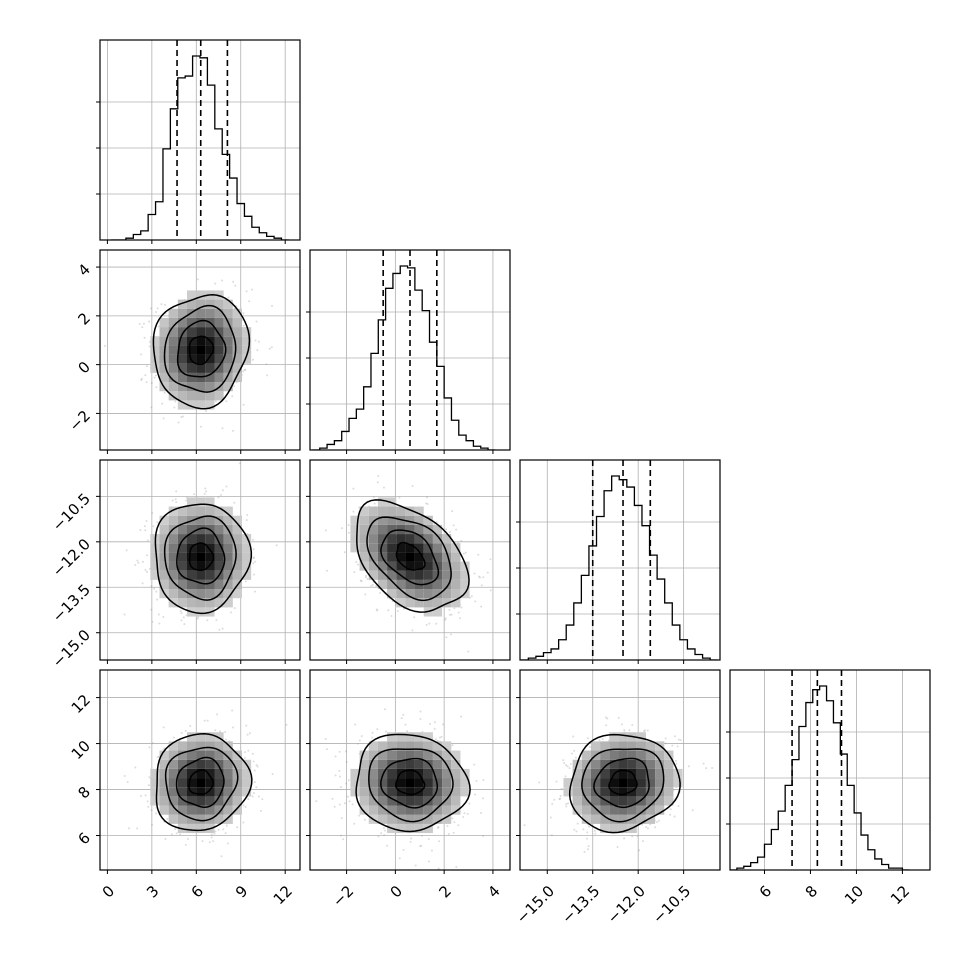 The image size is (970, 970). Describe the element at coordinates (617, 798) in the screenshot. I see `panel-3-2: −15.0 −13.5 −12.0 −10.5` at that location.